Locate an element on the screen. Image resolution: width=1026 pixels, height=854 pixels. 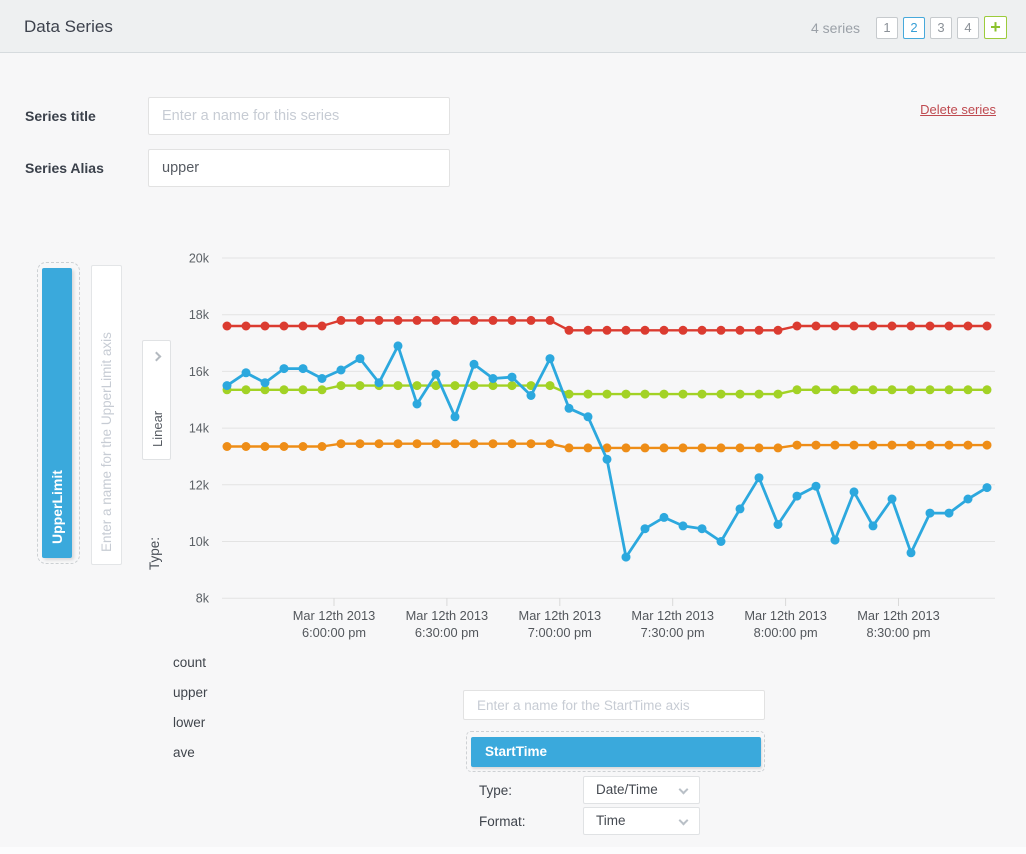
x-tick-time: 8:30:00 pm is located at coordinates (898, 632).